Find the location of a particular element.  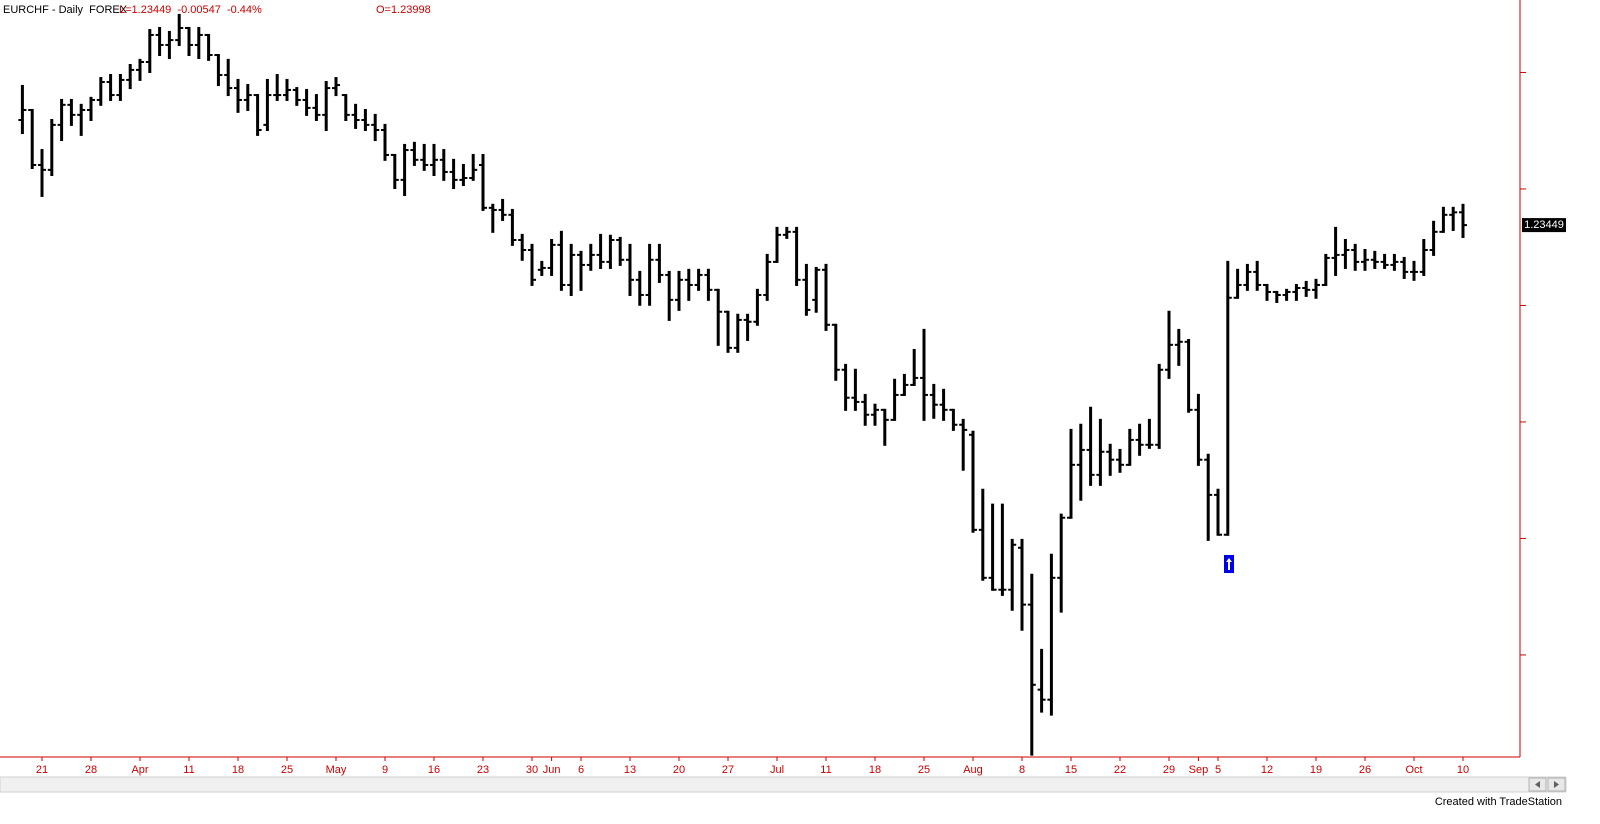

scroll-track is located at coordinates (783, 784).